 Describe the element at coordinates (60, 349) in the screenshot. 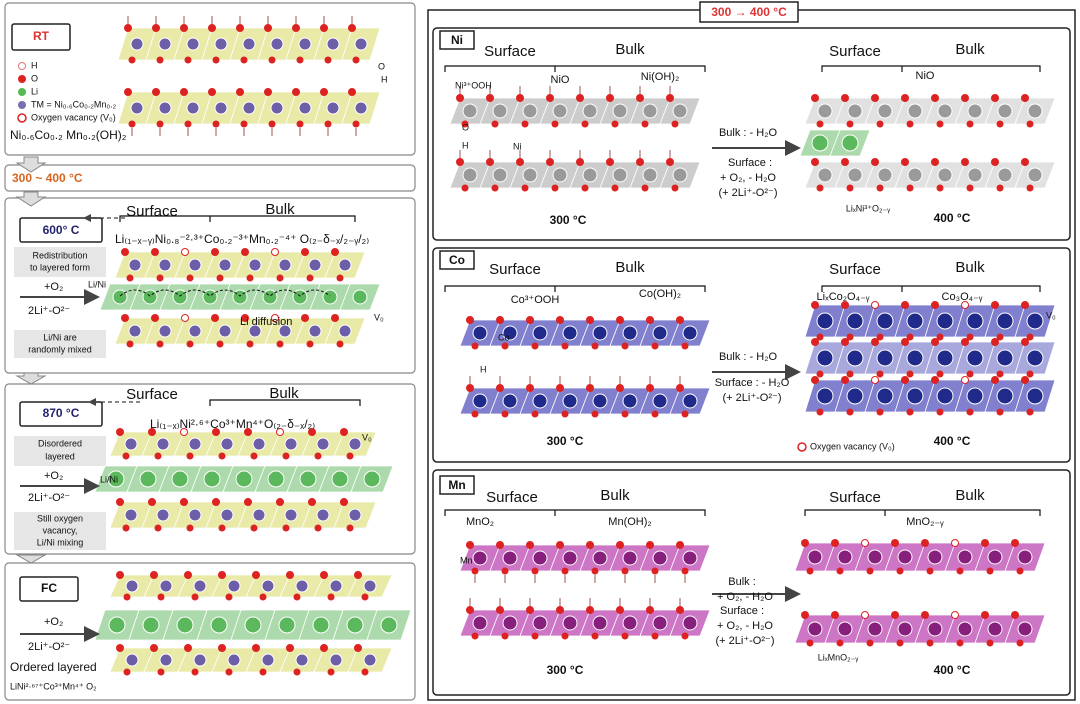

I see `note: randomly mixed` at that location.